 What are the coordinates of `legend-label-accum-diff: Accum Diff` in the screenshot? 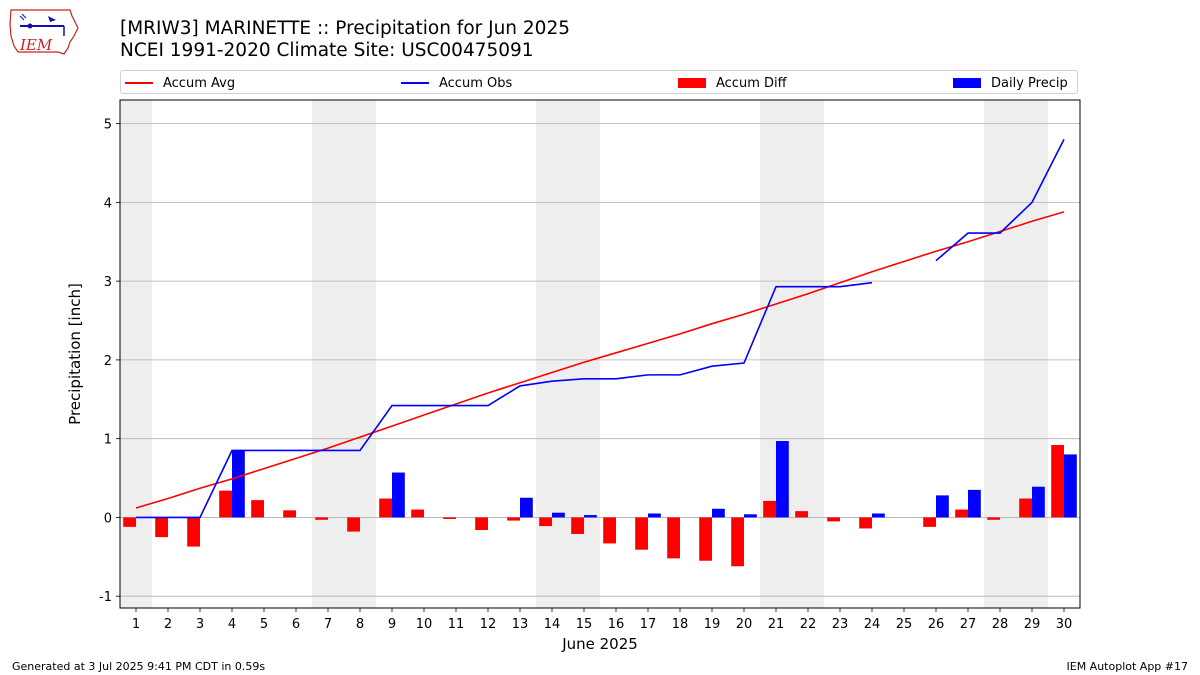 It's located at (751, 83).